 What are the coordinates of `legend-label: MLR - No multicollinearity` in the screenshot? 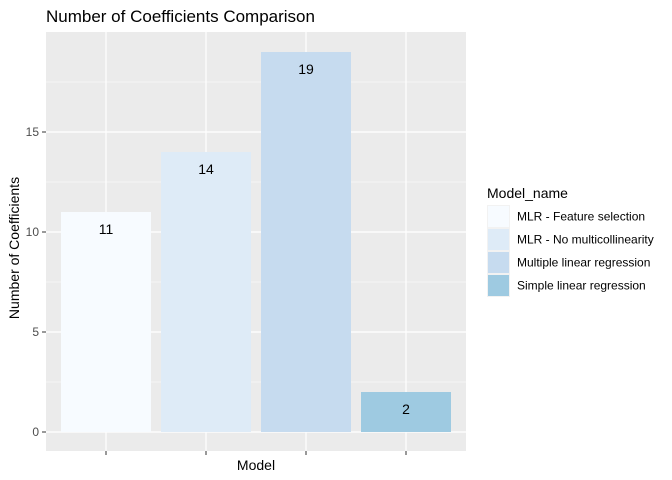 It's located at (585, 240).